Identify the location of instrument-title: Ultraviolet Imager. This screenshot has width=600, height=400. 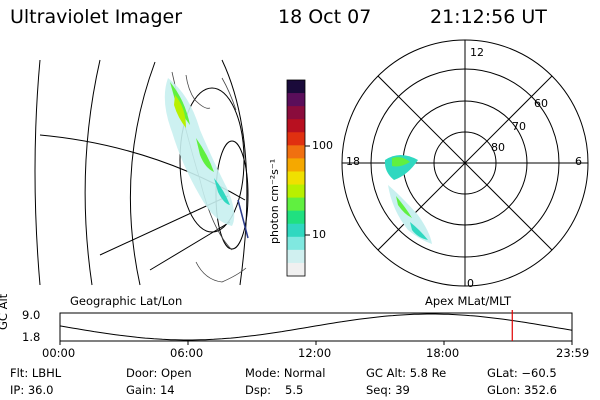
(96, 17).